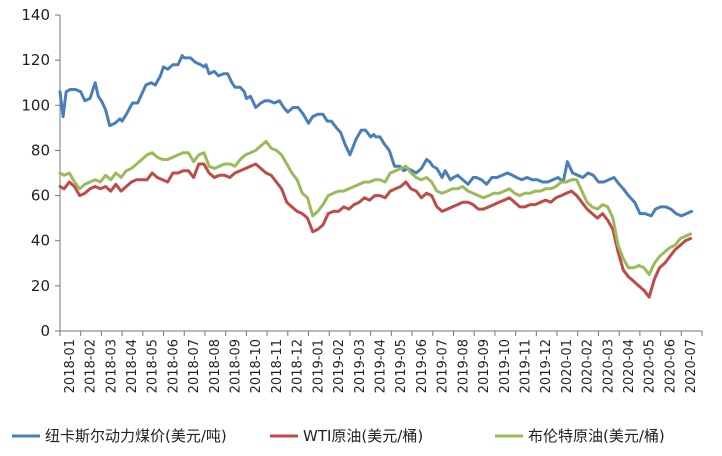 Image resolution: width=722 pixels, height=456 pixels. Describe the element at coordinates (588, 366) in the screenshot. I see `x-tick-label: 2020-02` at that location.